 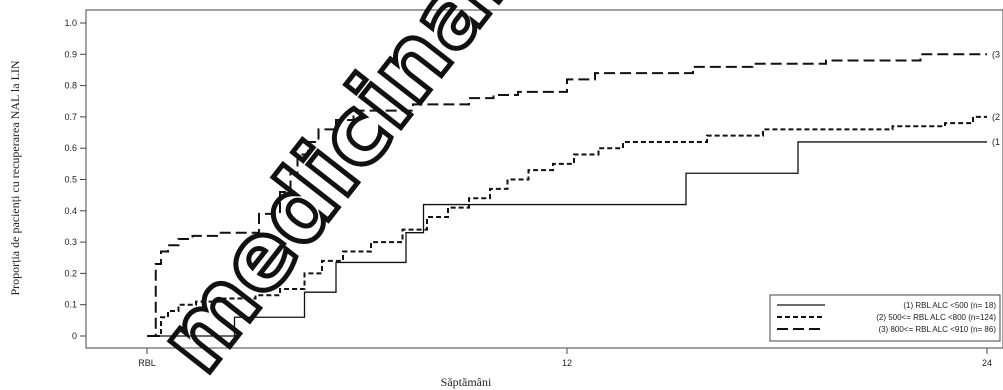 I want to click on y-tick-label: 0.4, so click(x=70, y=211).